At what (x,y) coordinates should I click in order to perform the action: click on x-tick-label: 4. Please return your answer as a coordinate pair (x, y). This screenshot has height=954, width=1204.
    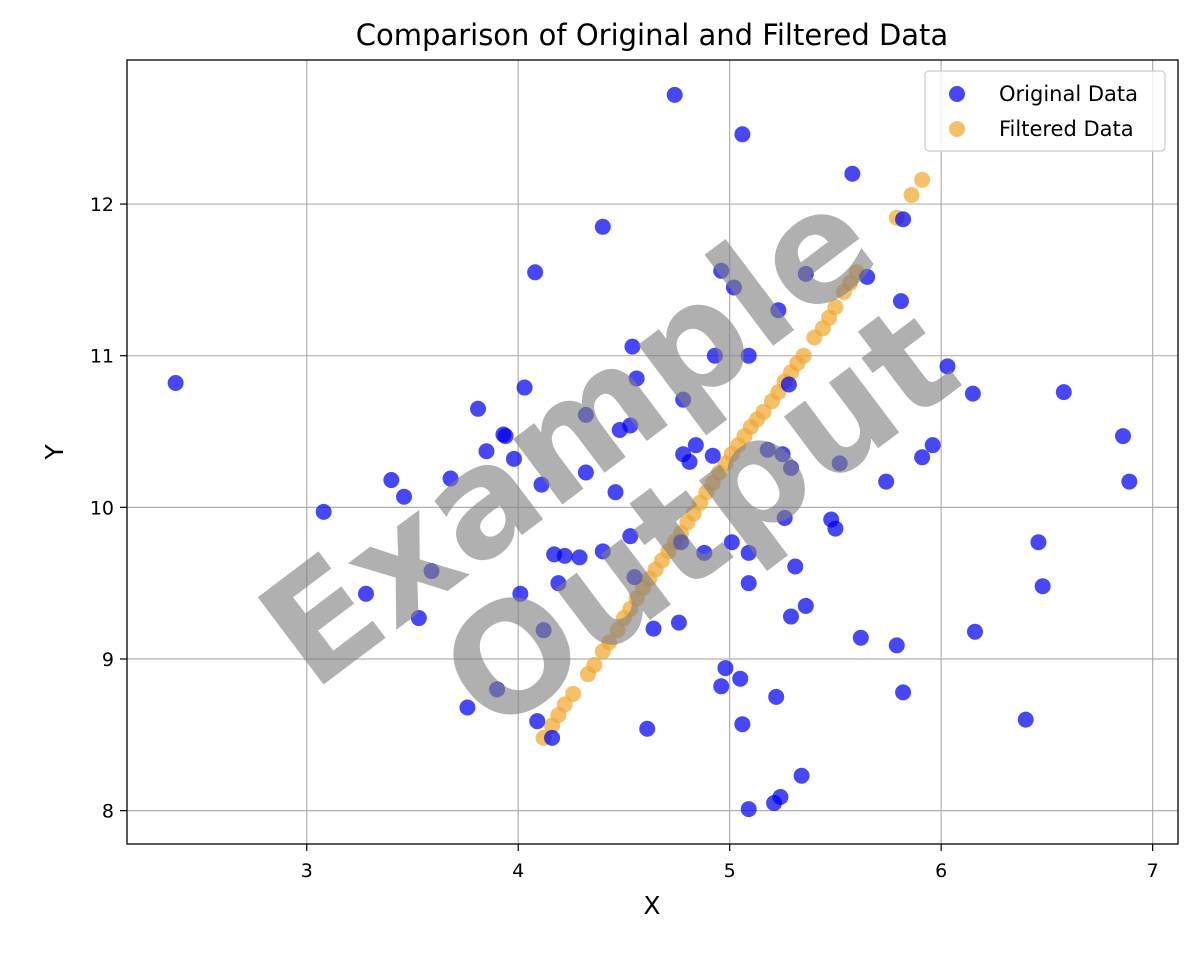
    Looking at the image, I should click on (518, 871).